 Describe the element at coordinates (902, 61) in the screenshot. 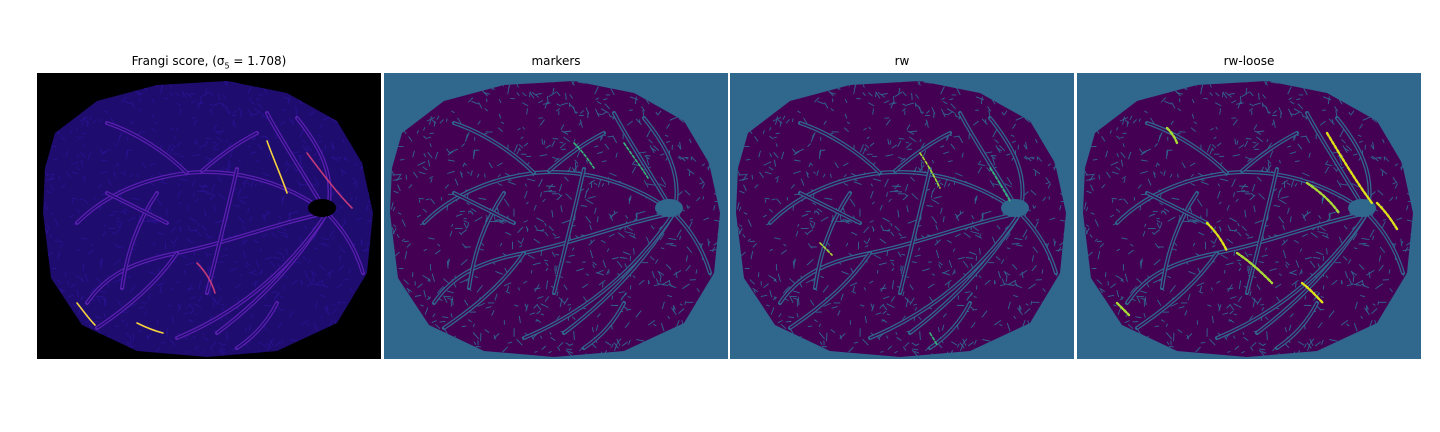

I see `panel-title: rw` at that location.